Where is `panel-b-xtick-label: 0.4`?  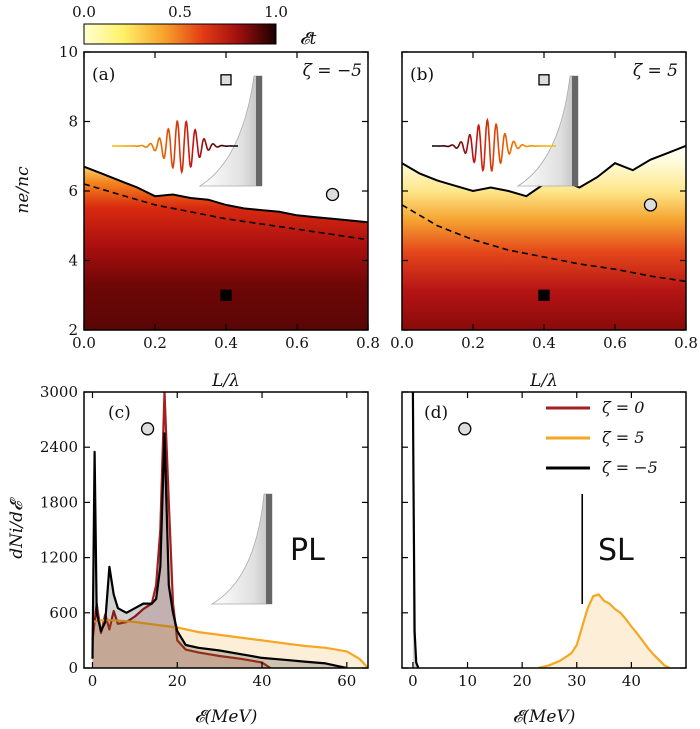
panel-b-xtick-label: 0.4 is located at coordinates (544, 343).